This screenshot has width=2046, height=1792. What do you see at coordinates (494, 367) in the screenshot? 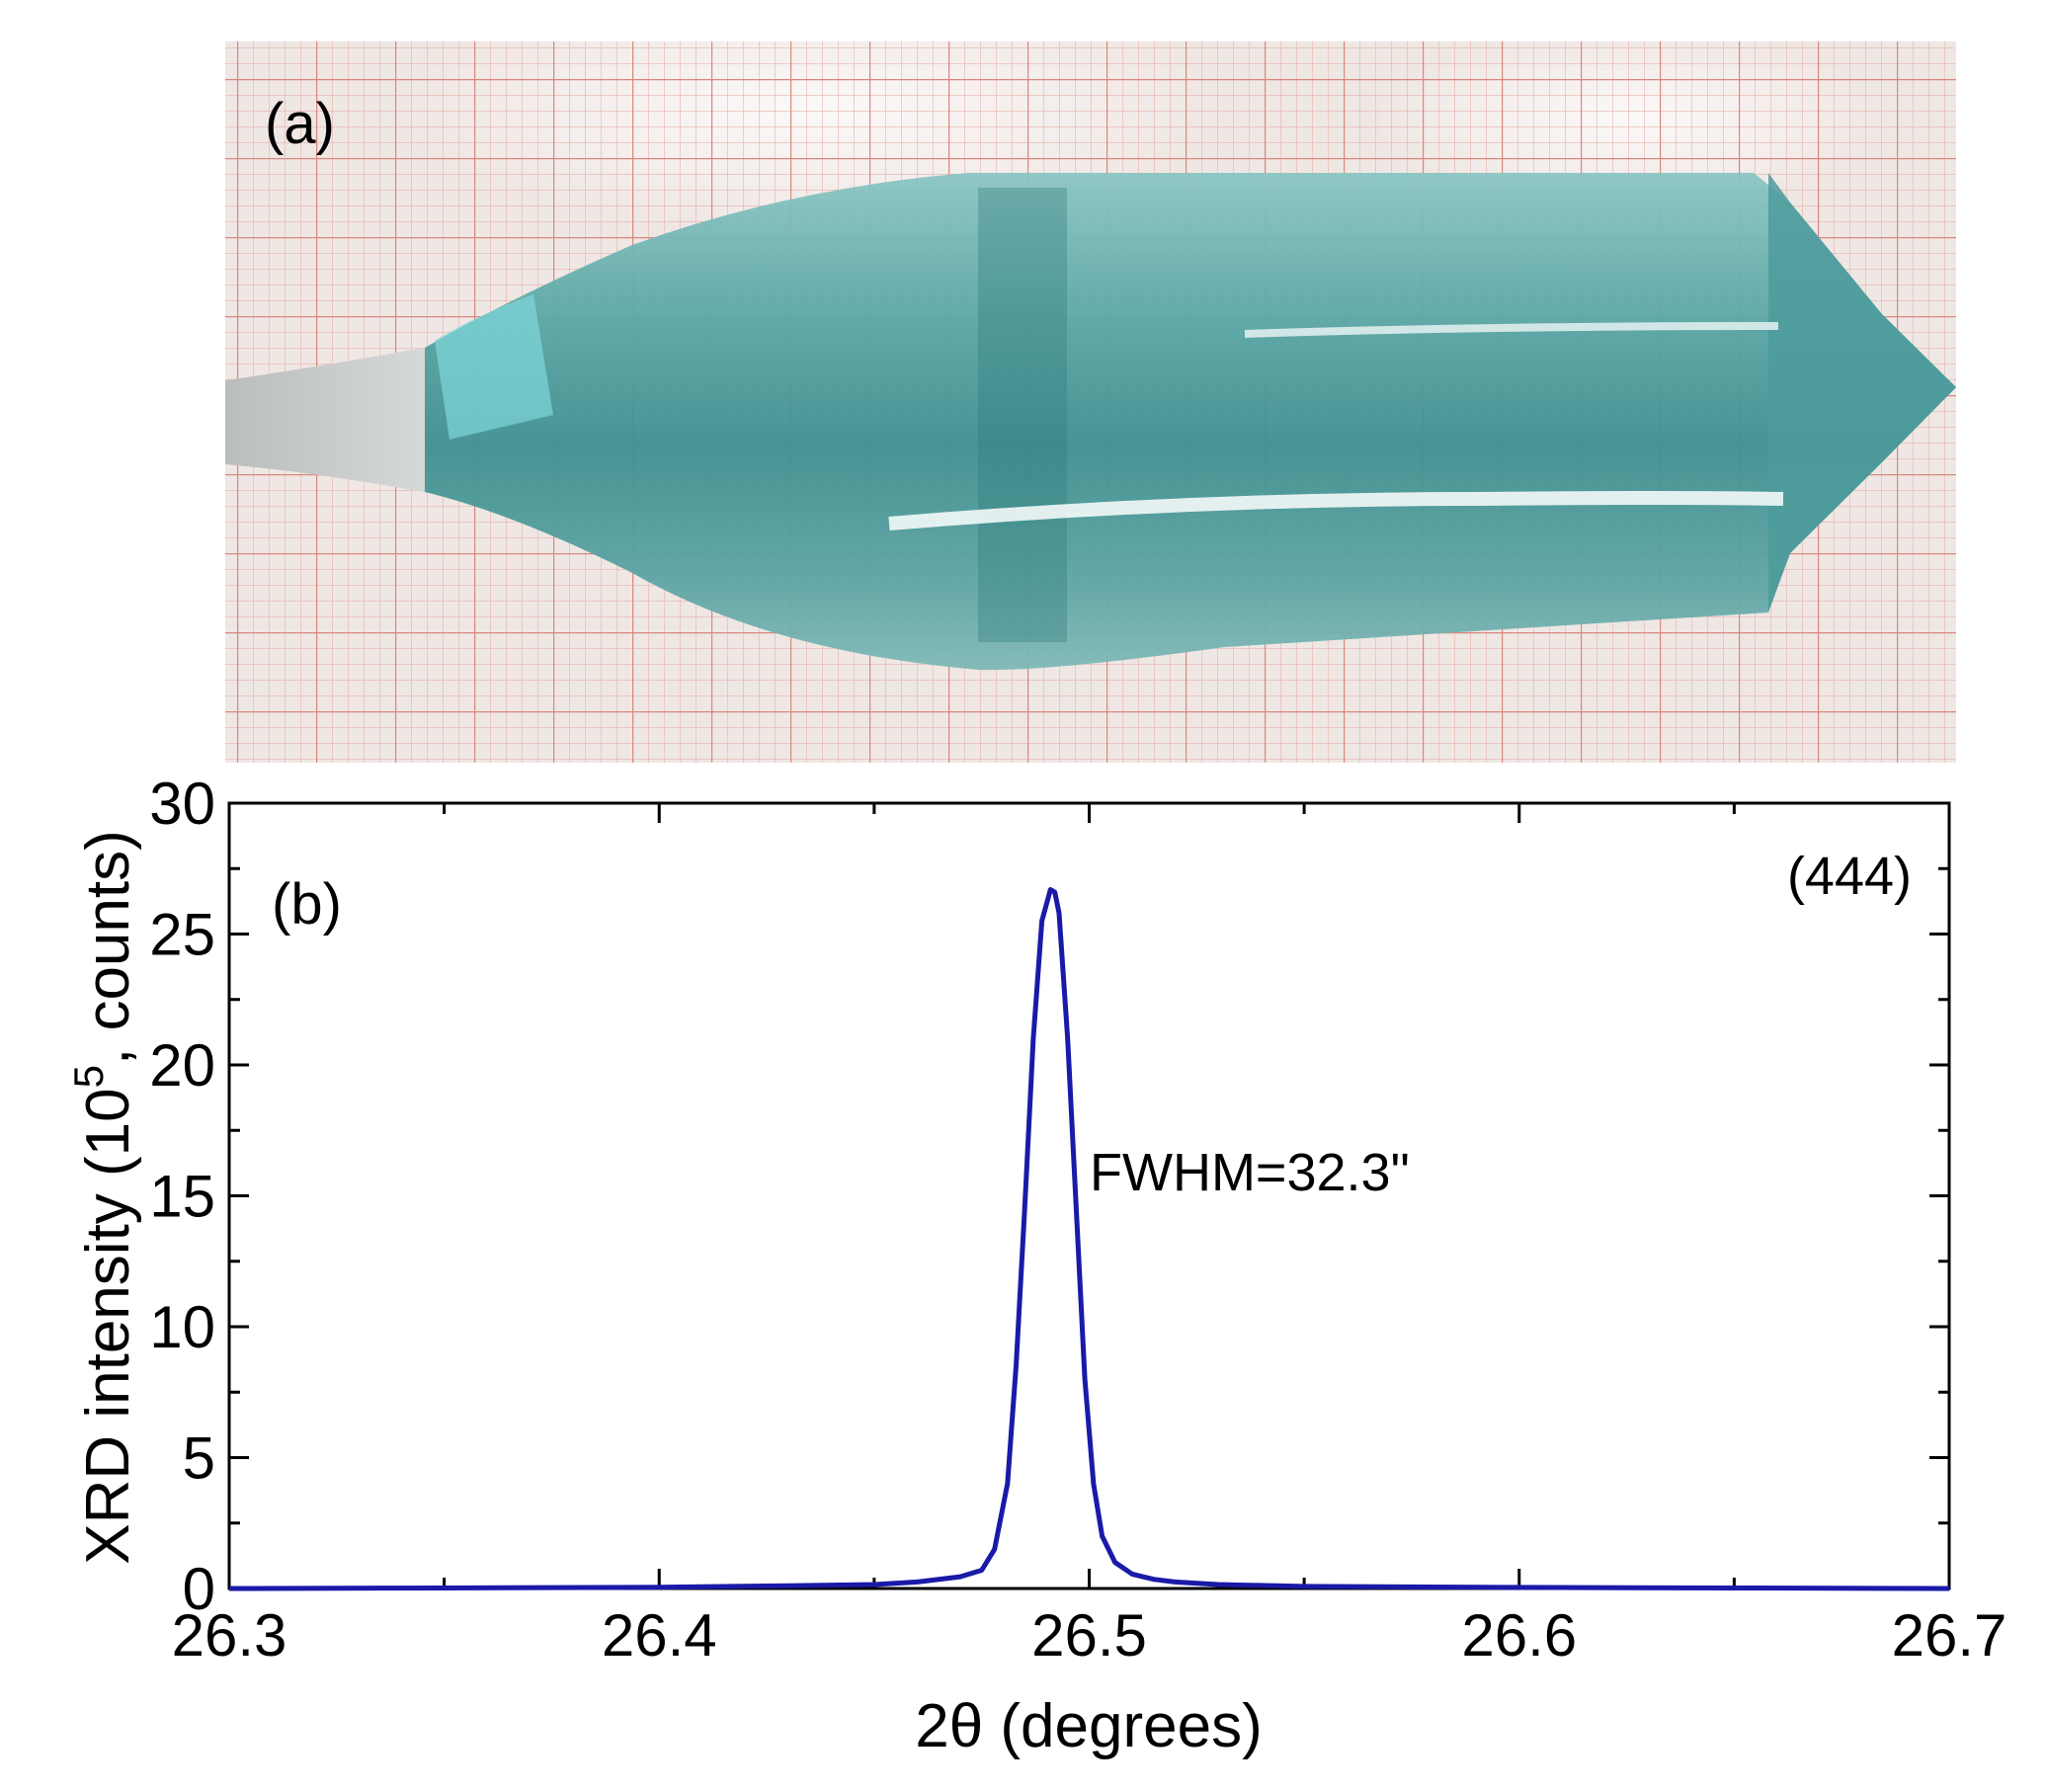
I see `crystal-shoulder-highlight` at bounding box center [494, 367].